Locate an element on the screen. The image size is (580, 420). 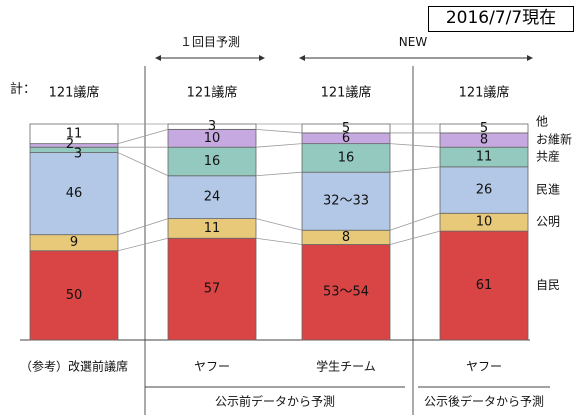
data-label: 50 is located at coordinates (74, 295).